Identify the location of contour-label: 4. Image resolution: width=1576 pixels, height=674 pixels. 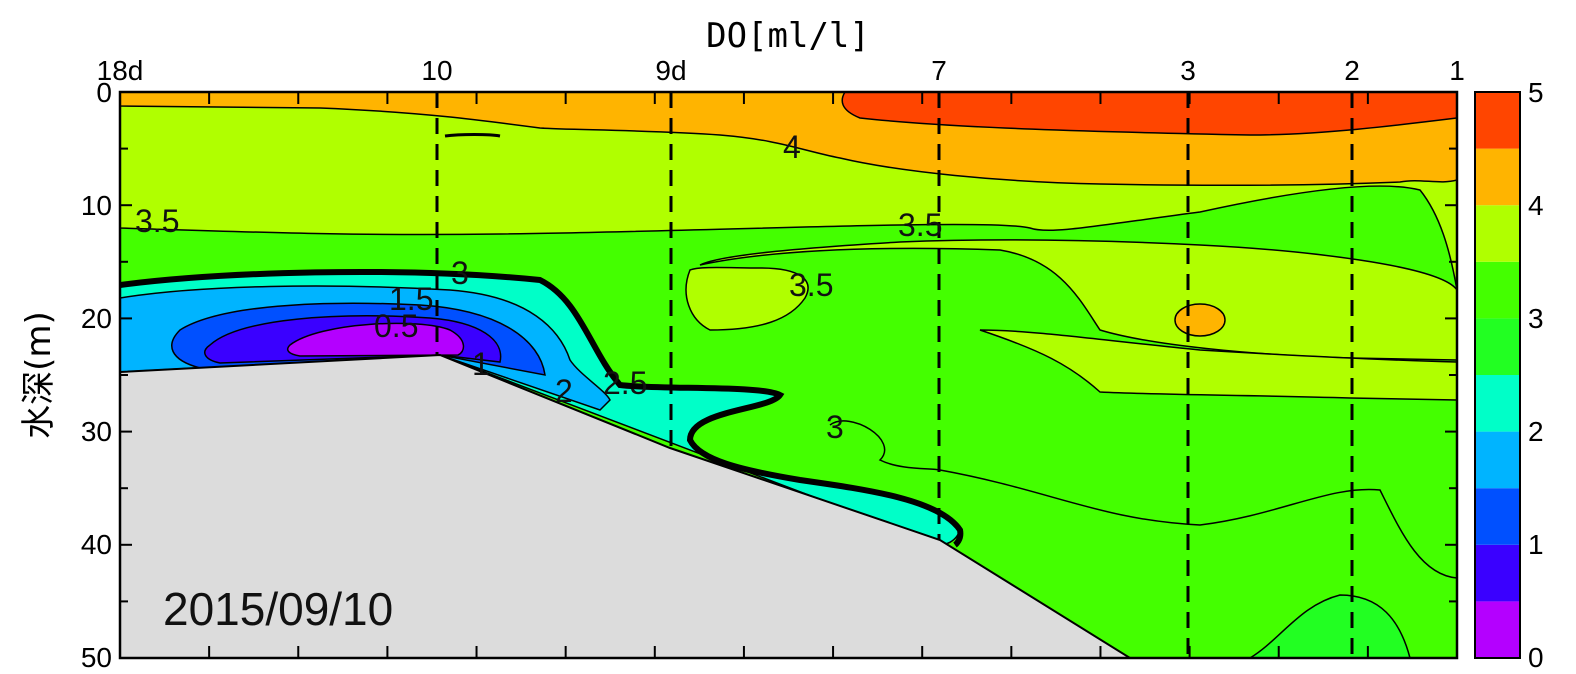
(792, 147).